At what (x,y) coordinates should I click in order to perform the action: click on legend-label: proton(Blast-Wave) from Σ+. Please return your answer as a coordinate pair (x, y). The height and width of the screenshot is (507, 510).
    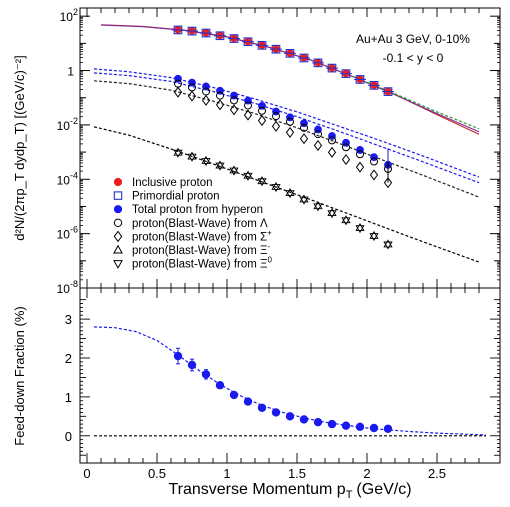
    Looking at the image, I should click on (202, 235).